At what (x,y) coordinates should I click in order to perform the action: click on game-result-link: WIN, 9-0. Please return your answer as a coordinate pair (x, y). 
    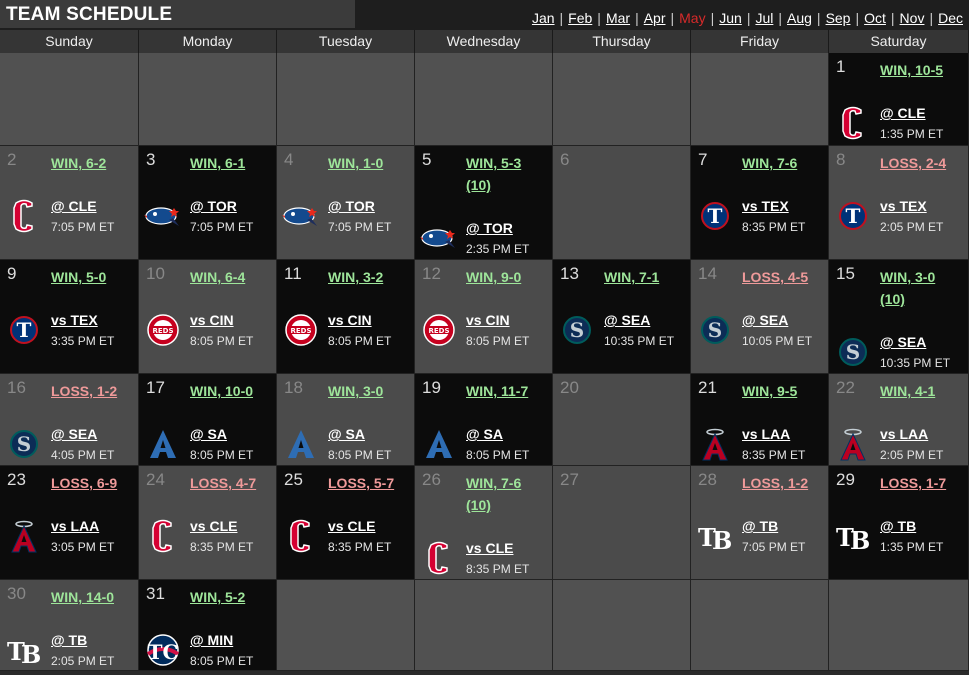
    Looking at the image, I should click on (494, 277).